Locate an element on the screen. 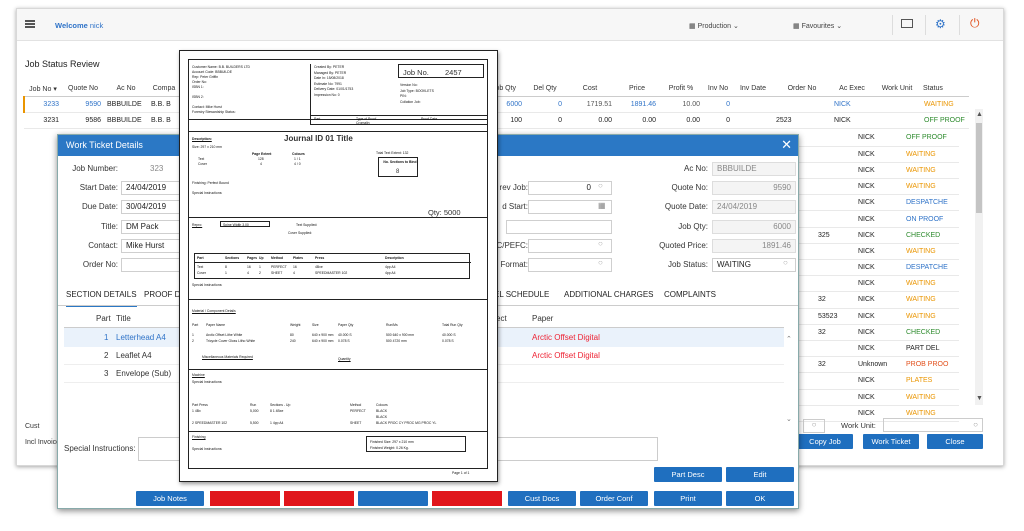 Image resolution: width=1024 pixels, height=531 pixels. job-status-field: WAITING is located at coordinates (754, 265).